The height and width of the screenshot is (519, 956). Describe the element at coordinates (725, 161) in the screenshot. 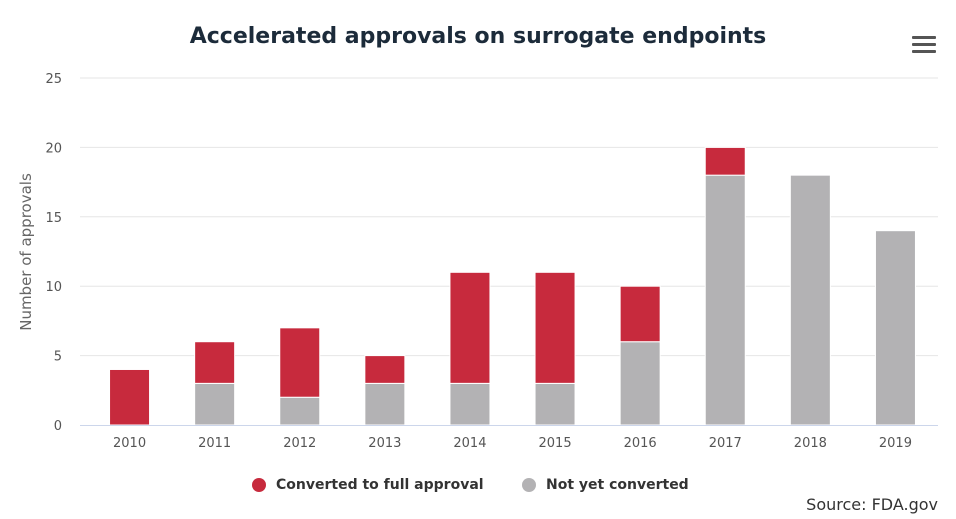

I see `bar-converted-2017` at that location.